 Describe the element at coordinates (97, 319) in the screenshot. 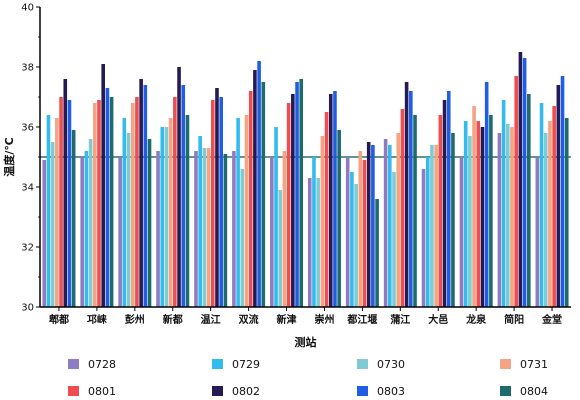

I see `x-tick-label: 邛崃` at that location.